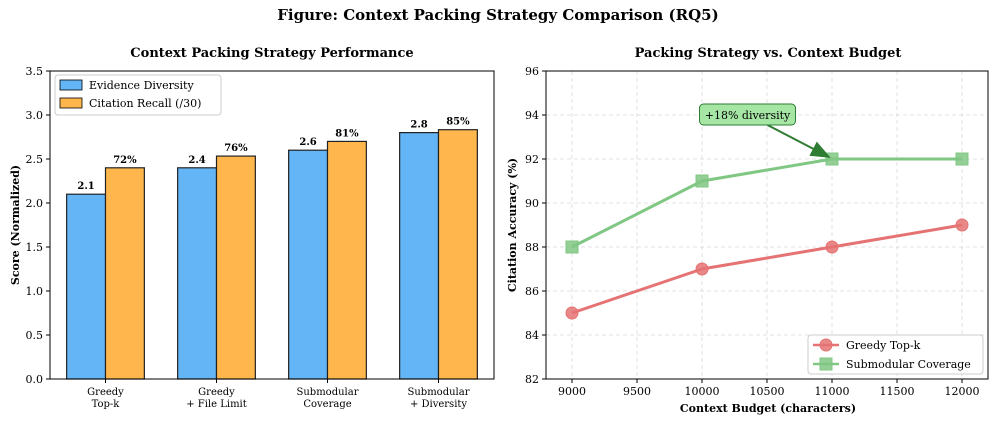  I want to click on line-x-tick-label: 9000, so click(572, 391).